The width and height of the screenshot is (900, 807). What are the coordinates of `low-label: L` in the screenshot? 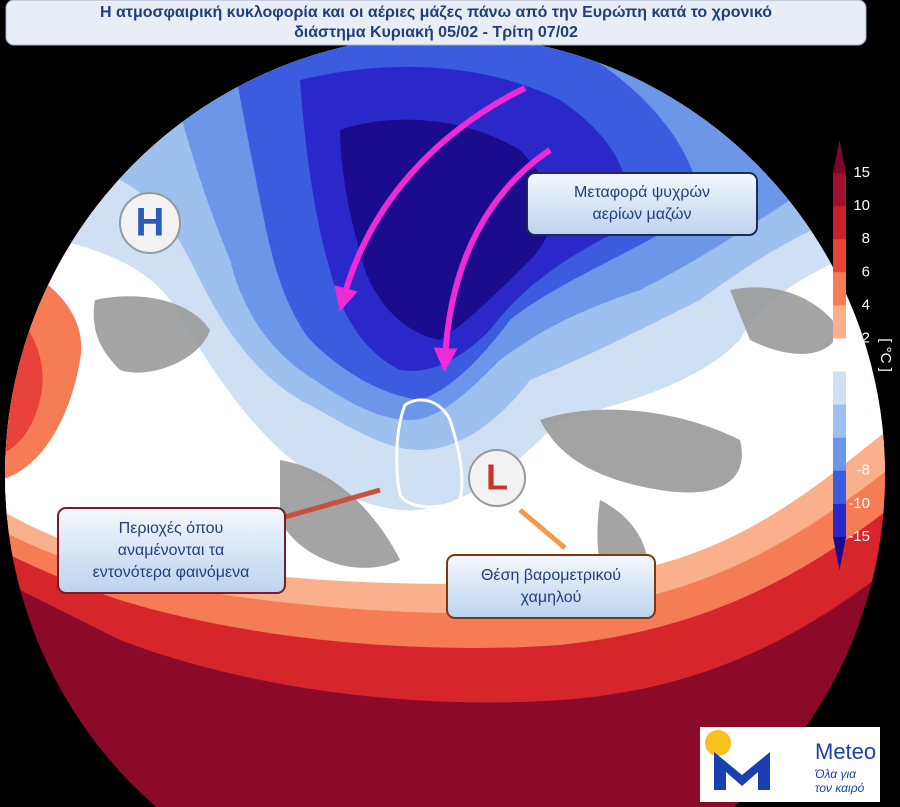 It's located at (497, 477).